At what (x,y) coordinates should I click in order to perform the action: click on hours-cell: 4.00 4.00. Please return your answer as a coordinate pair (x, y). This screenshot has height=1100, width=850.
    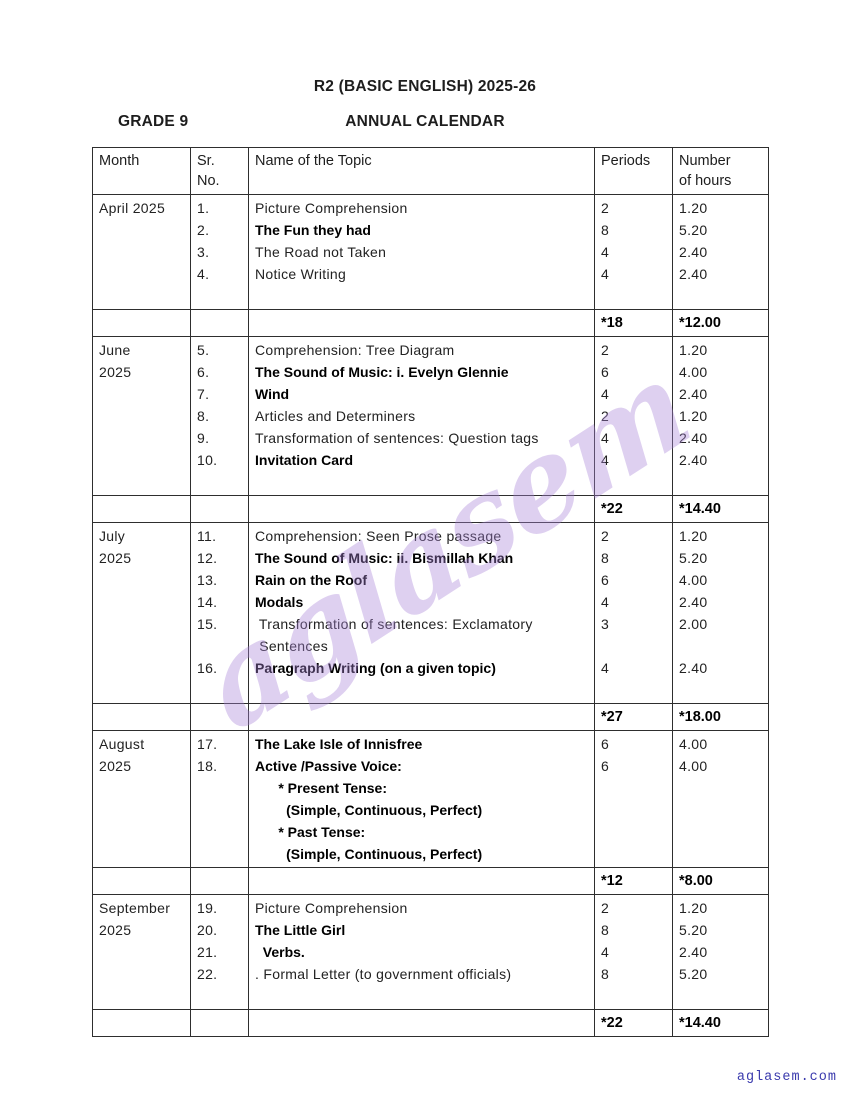
    Looking at the image, I should click on (720, 799).